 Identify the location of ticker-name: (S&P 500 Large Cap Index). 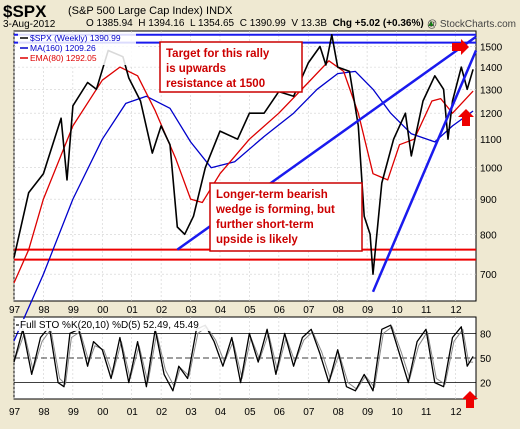
(135, 11).